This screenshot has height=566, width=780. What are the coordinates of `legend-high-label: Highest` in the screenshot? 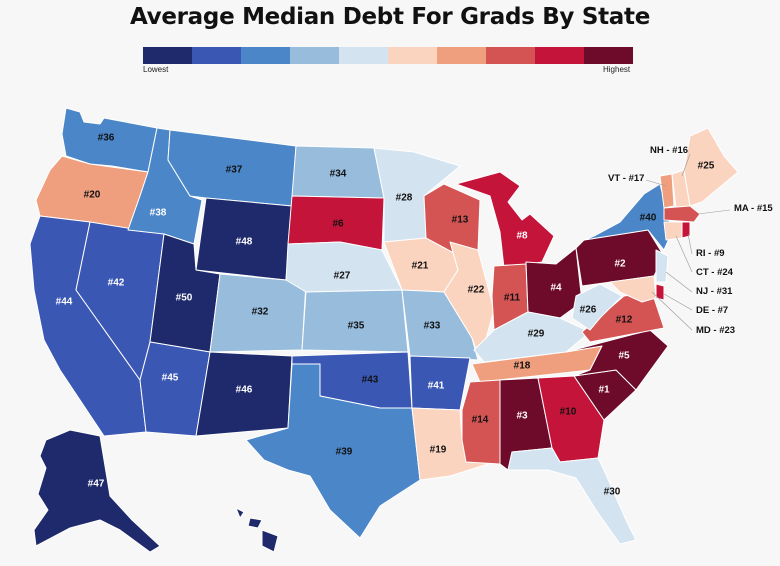 It's located at (617, 69).